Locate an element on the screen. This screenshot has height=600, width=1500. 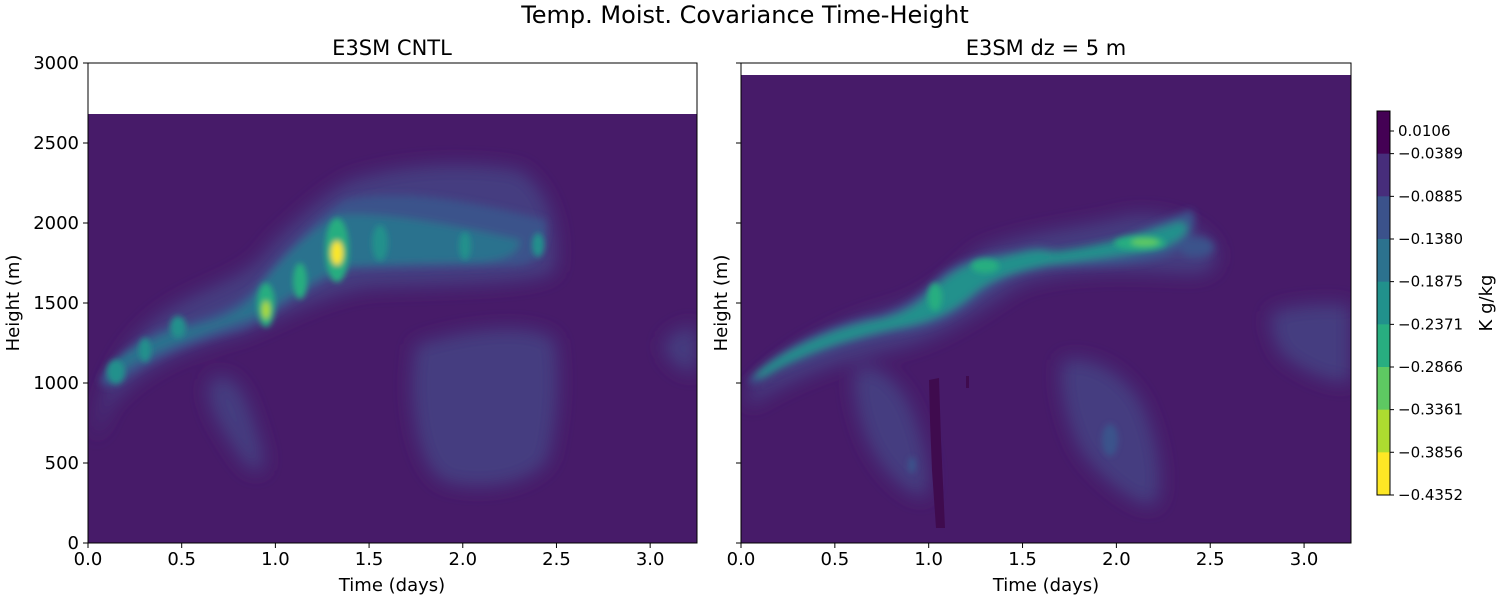
colorbar-label: K g/kg is located at coordinates (1486, 303).